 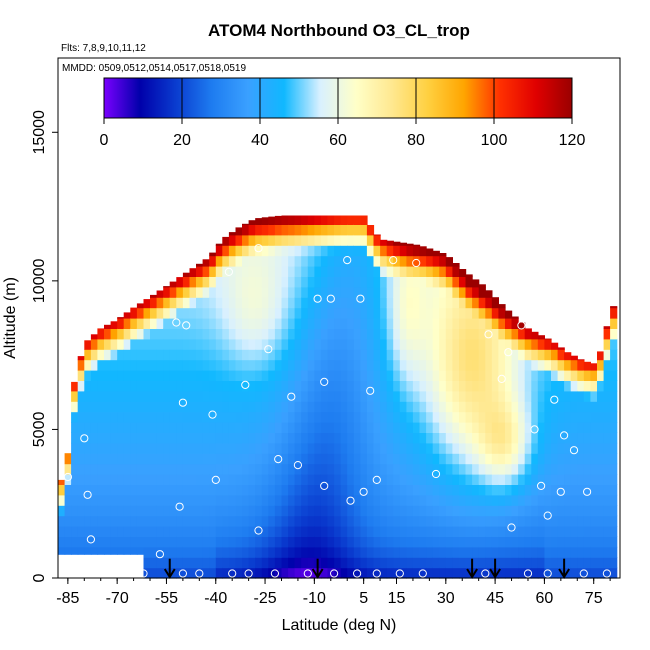 What do you see at coordinates (39, 577) in the screenshot?
I see `y-tick-label: 0` at bounding box center [39, 577].